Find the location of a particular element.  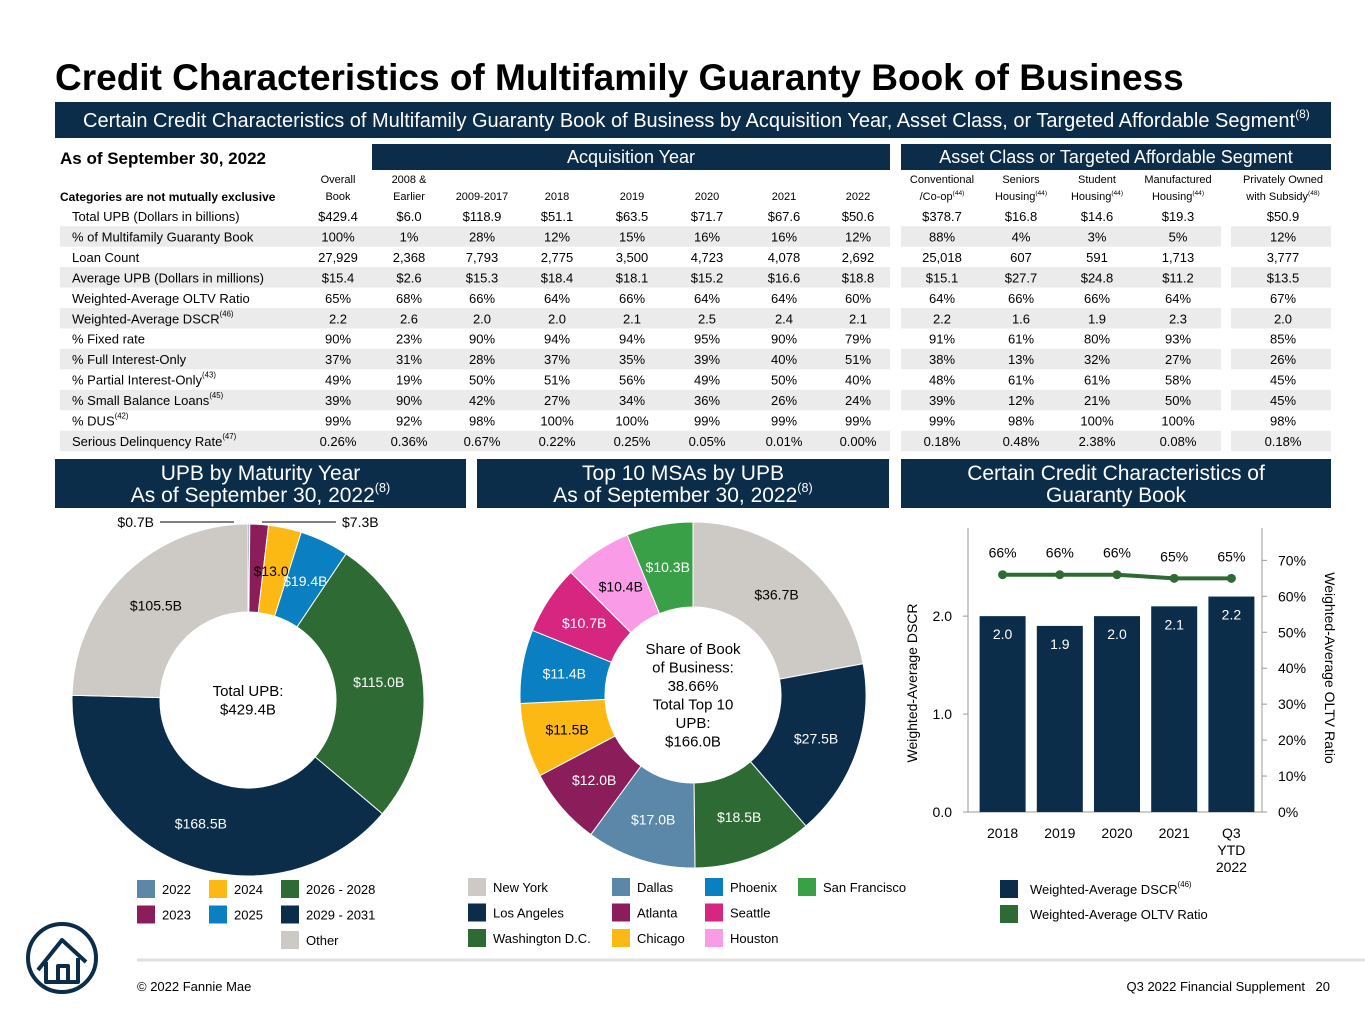

y-tick-label: 1.0 is located at coordinates (943, 714).